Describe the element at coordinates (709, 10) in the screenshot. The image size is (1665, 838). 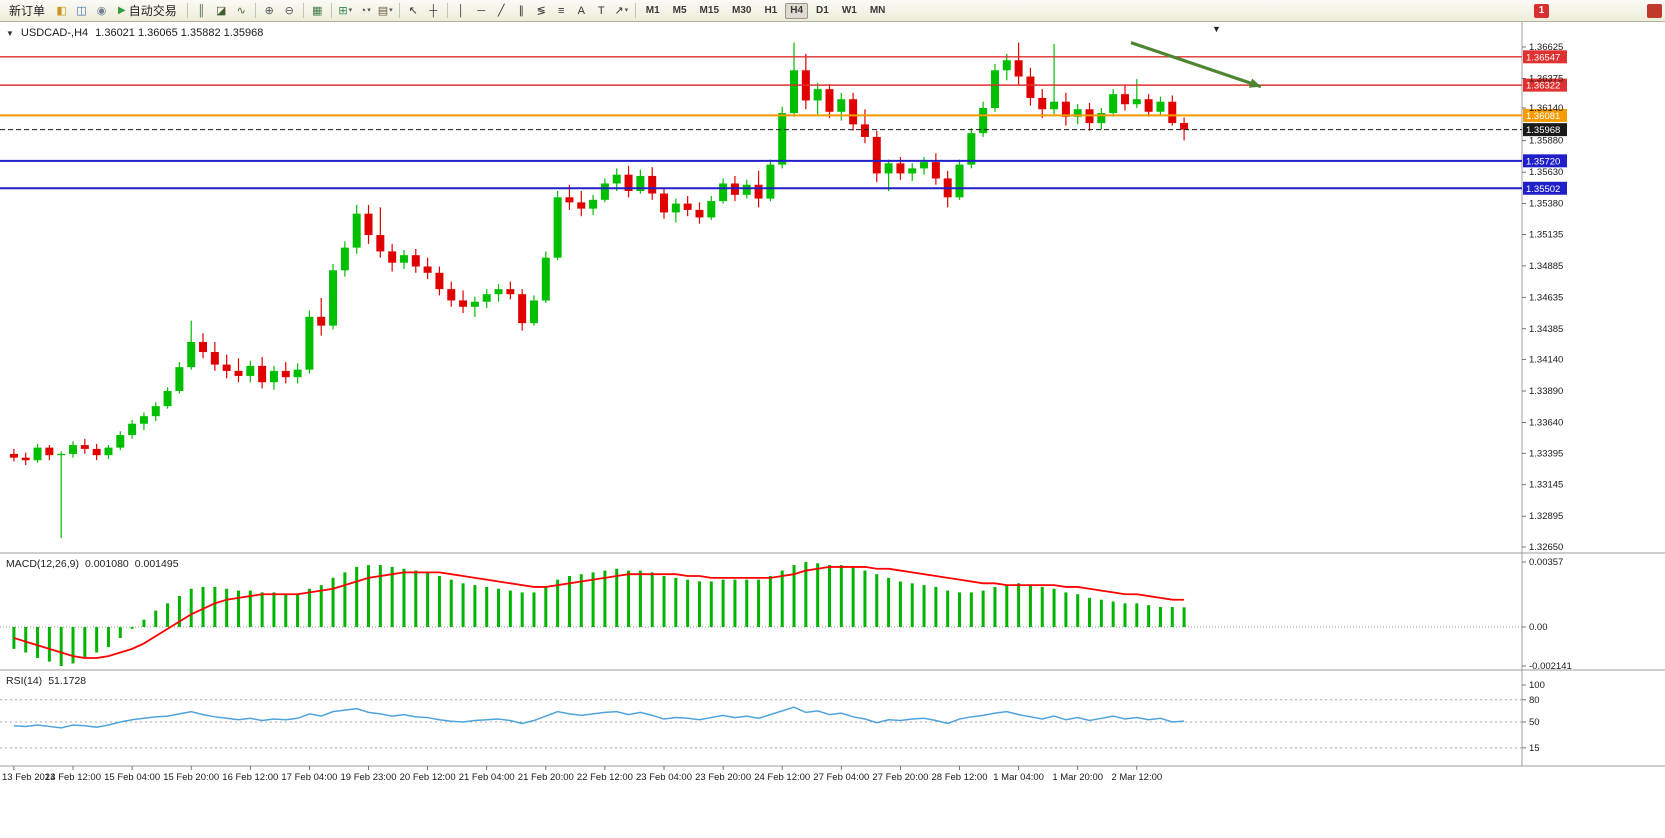
I see `timeframe-button-m15: M15` at that location.